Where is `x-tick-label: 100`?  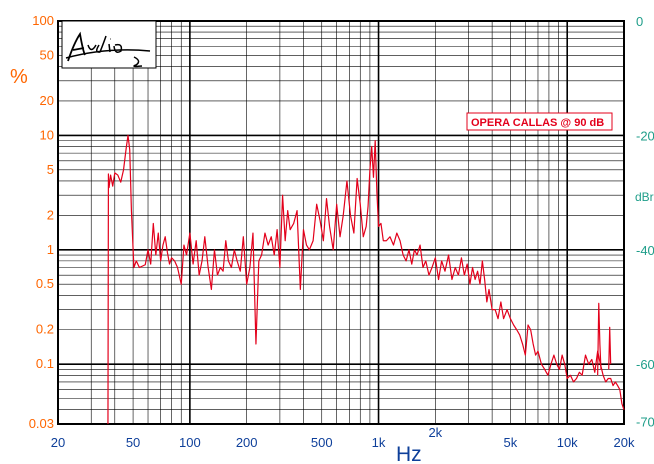 x-tick-label: 100 is located at coordinates (190, 442).